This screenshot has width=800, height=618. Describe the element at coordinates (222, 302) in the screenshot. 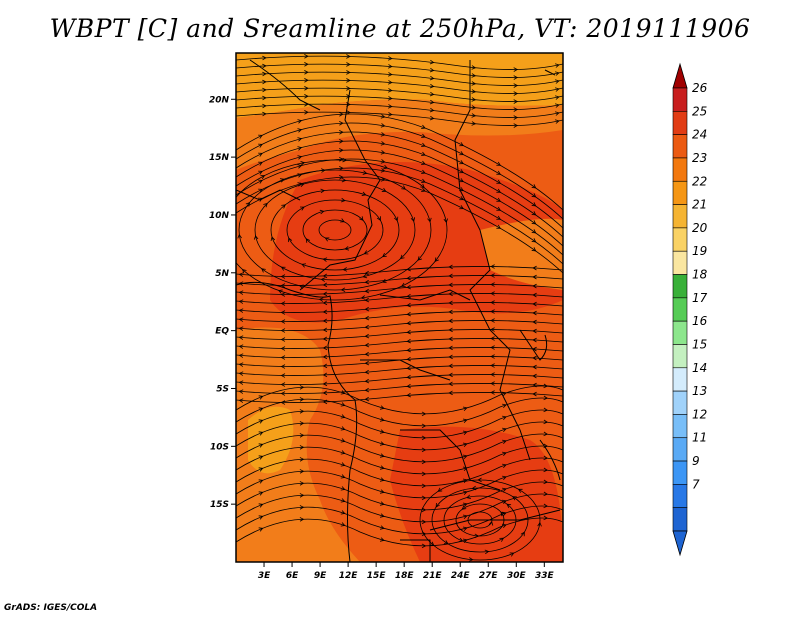

I see `y-axis: 20N 15N 10N 5N EQ 5S 10S 15S` at that location.